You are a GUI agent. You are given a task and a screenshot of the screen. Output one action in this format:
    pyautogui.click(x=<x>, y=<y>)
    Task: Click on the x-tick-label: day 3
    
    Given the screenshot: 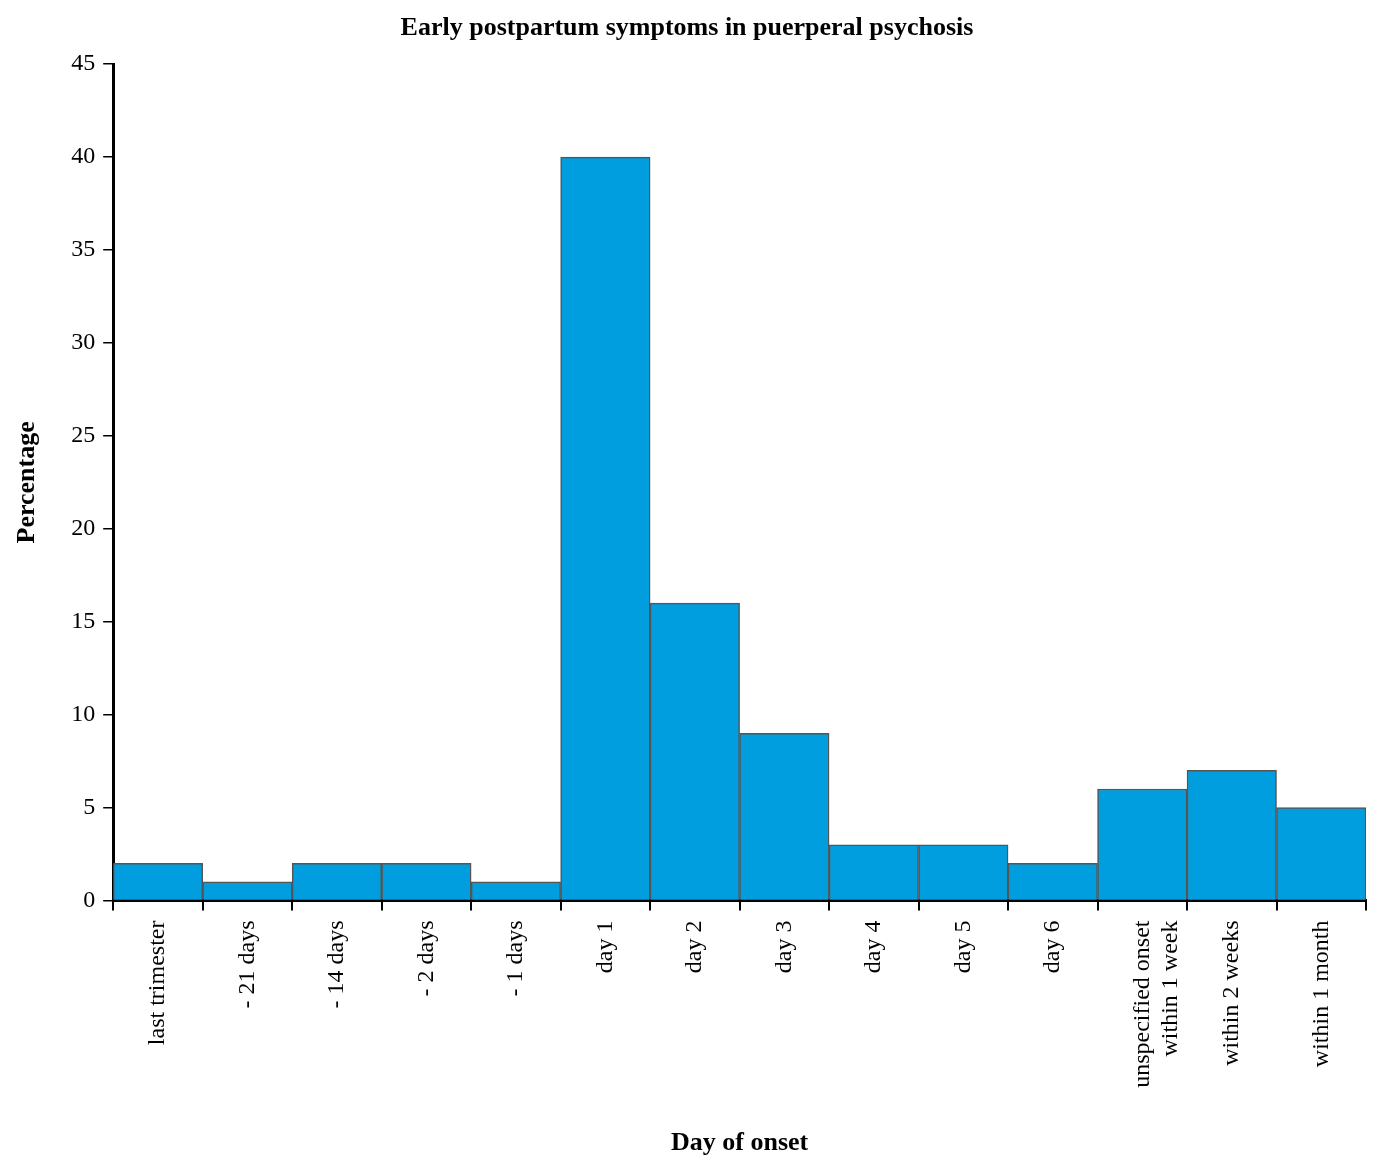 What is the action you would take?
    pyautogui.click(x=782, y=947)
    